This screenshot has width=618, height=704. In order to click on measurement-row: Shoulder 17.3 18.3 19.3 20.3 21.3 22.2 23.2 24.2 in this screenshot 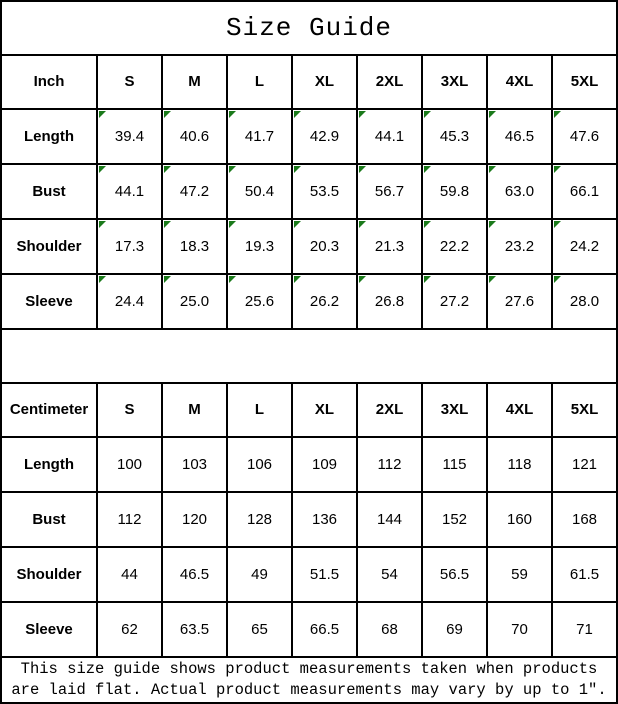, I will do `click(309, 246)`.